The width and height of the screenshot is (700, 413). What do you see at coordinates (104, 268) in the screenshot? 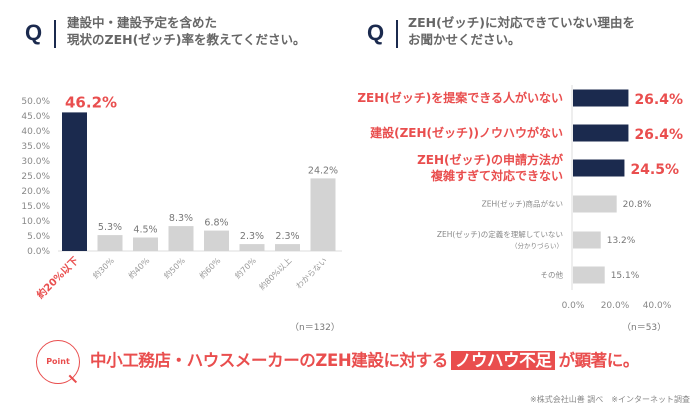
I see `x-tick-label: 約30%` at bounding box center [104, 268].